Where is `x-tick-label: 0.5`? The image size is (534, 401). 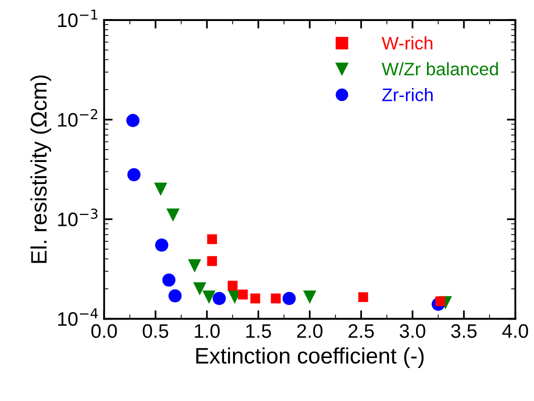
x-tick-label: 0.5 is located at coordinates (155, 331).